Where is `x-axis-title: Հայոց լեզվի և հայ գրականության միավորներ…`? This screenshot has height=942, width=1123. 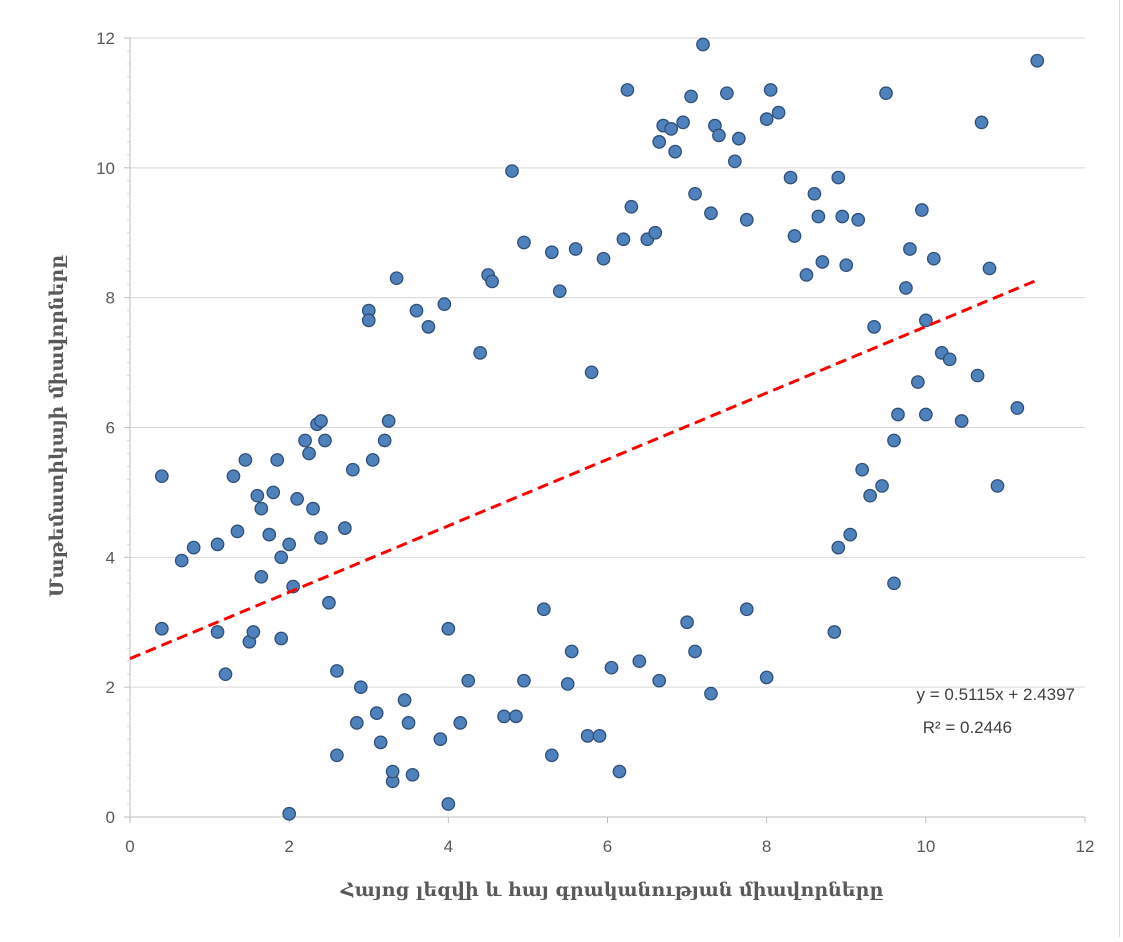 x-axis-title: Հայոց լեզվի և հայ գրականության միավորներ… is located at coordinates (612, 890).